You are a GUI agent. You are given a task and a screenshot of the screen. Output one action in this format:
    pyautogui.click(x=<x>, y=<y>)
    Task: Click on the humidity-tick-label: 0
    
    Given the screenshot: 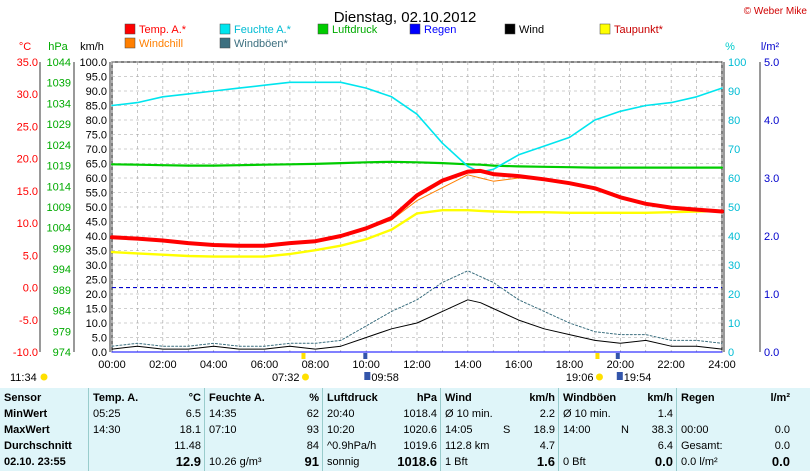 What is the action you would take?
    pyautogui.click(x=731, y=353)
    